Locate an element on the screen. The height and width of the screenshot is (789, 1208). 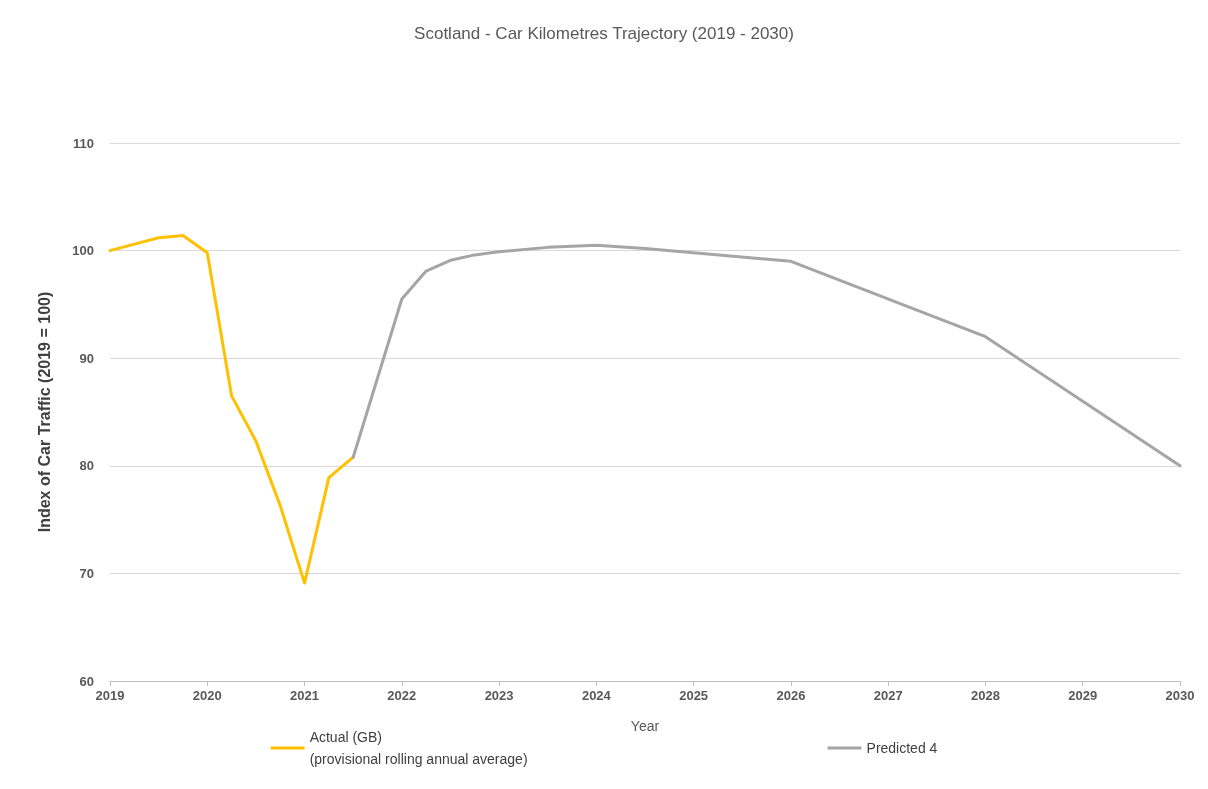
x-tick-label: 2030 is located at coordinates (1180, 695).